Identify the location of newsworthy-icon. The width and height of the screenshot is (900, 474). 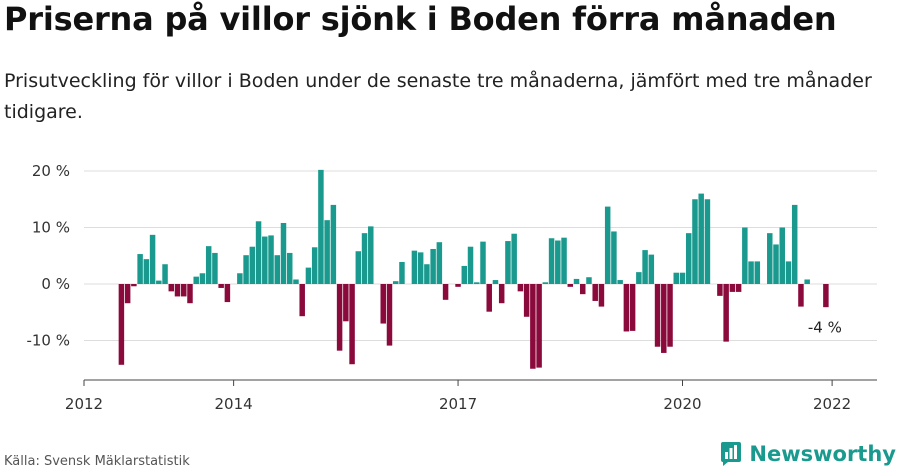
(731, 454).